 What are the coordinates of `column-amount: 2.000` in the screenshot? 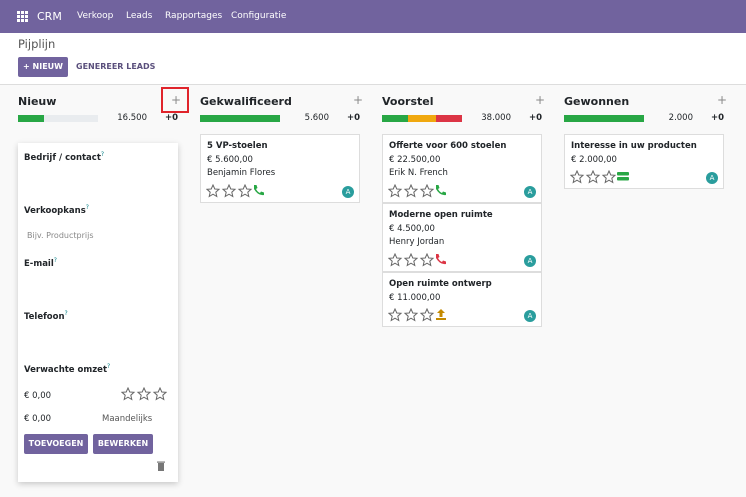 It's located at (680, 118).